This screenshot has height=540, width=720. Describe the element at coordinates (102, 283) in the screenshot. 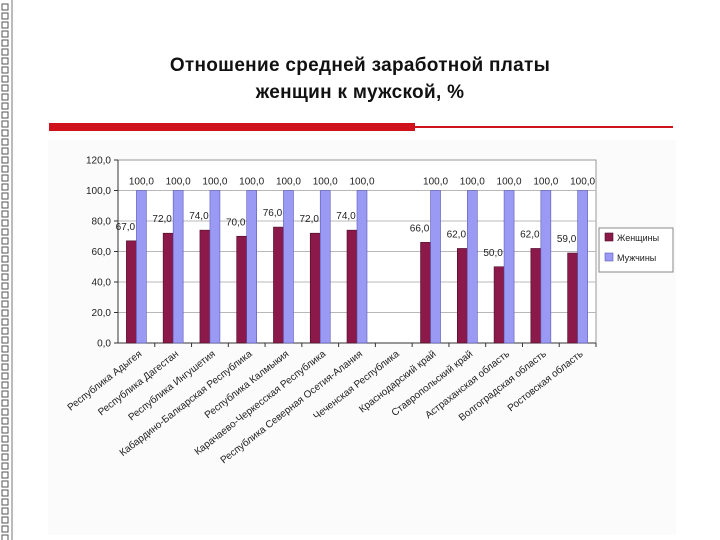

I see `y-tick-label: 40,0` at that location.